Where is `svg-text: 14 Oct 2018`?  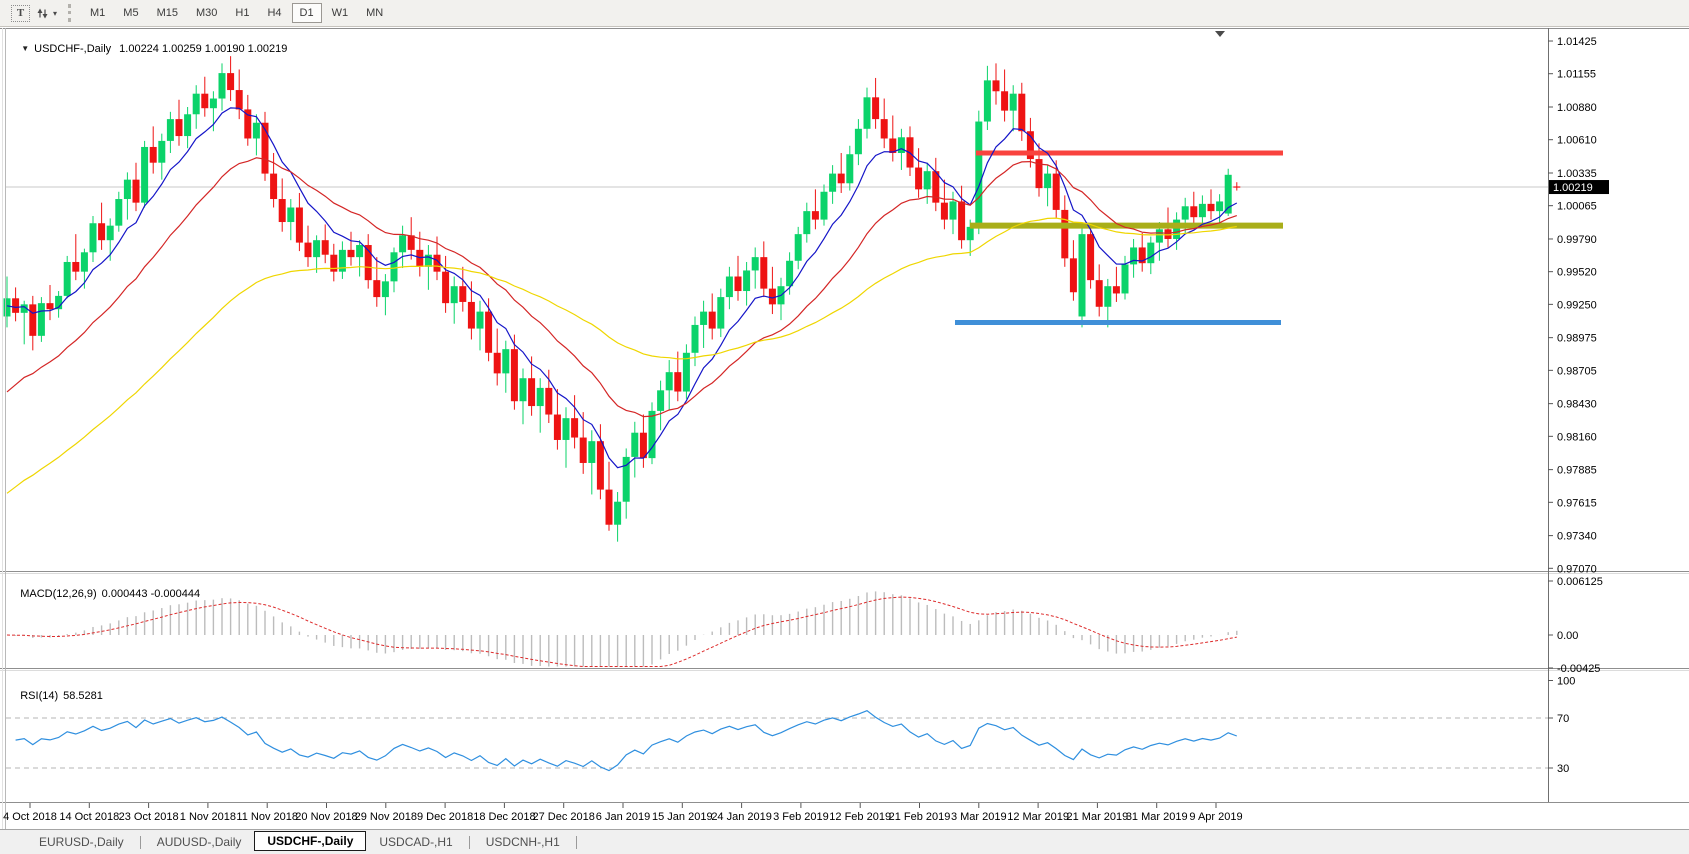 svg-text: 14 Oct 2018 is located at coordinates (89, 817).